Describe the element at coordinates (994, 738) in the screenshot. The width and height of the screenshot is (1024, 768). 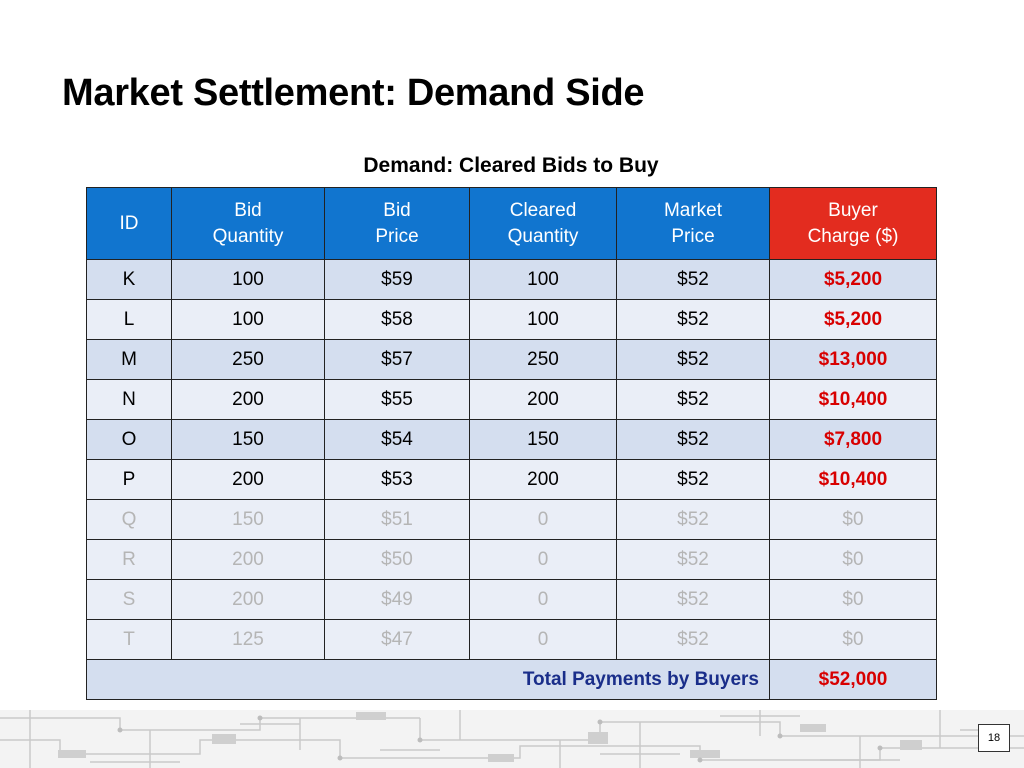
I see `page-number: 18` at that location.